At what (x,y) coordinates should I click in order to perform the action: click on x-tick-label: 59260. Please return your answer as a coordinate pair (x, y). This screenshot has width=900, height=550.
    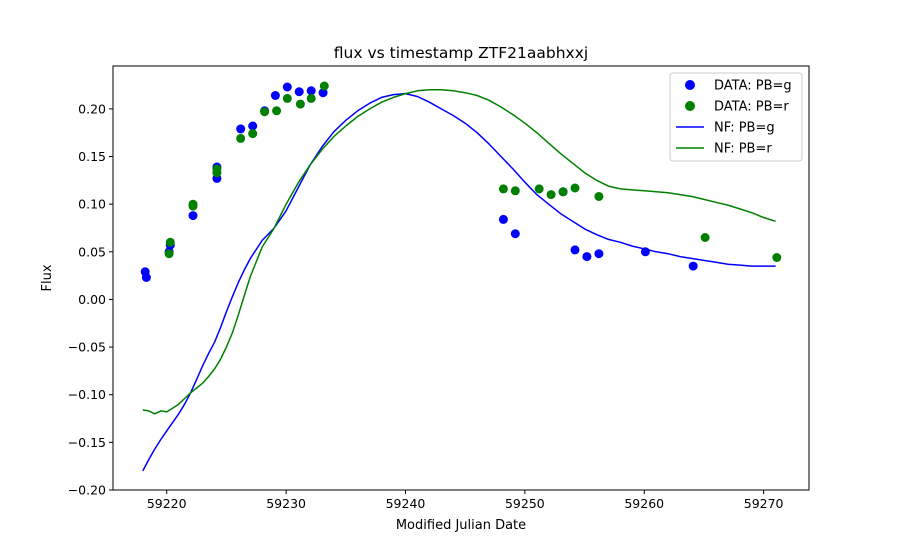
    Looking at the image, I should click on (644, 503).